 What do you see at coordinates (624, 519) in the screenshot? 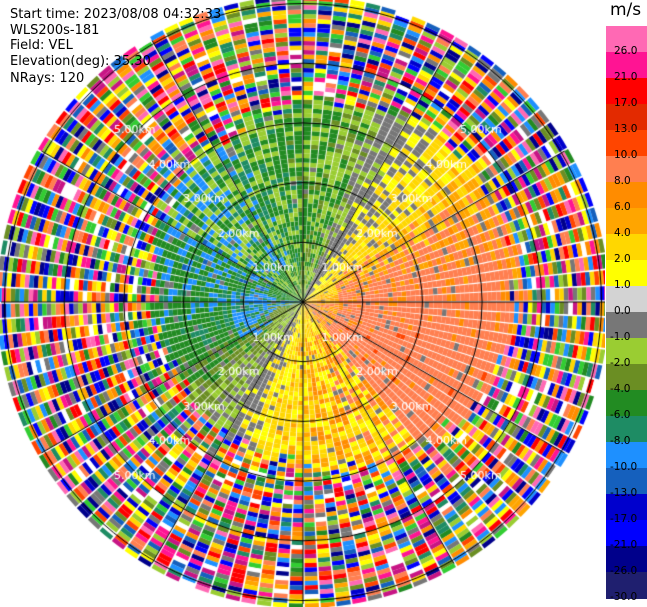
I see `colorbar-tick-label: -17.0` at bounding box center [624, 519].